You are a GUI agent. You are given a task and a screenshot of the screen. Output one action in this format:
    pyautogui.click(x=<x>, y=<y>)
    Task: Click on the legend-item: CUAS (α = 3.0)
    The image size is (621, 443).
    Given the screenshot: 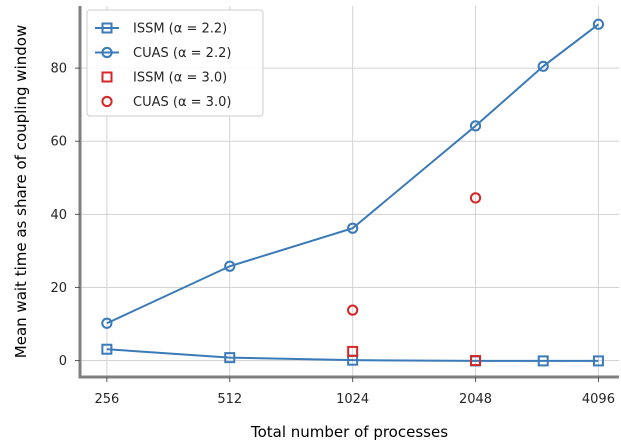 What is the action you would take?
    pyautogui.click(x=166, y=102)
    